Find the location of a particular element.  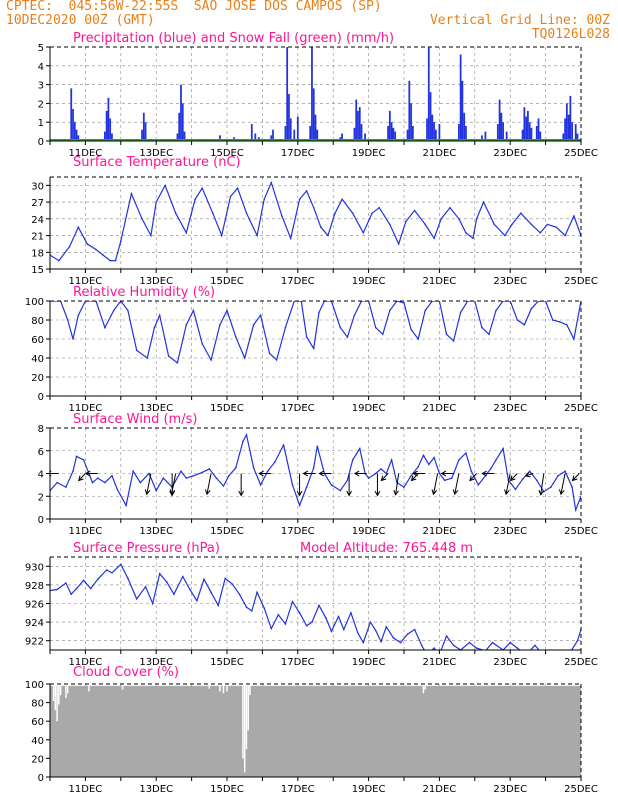

x-tick-label: 15DEC is located at coordinates (227, 281).